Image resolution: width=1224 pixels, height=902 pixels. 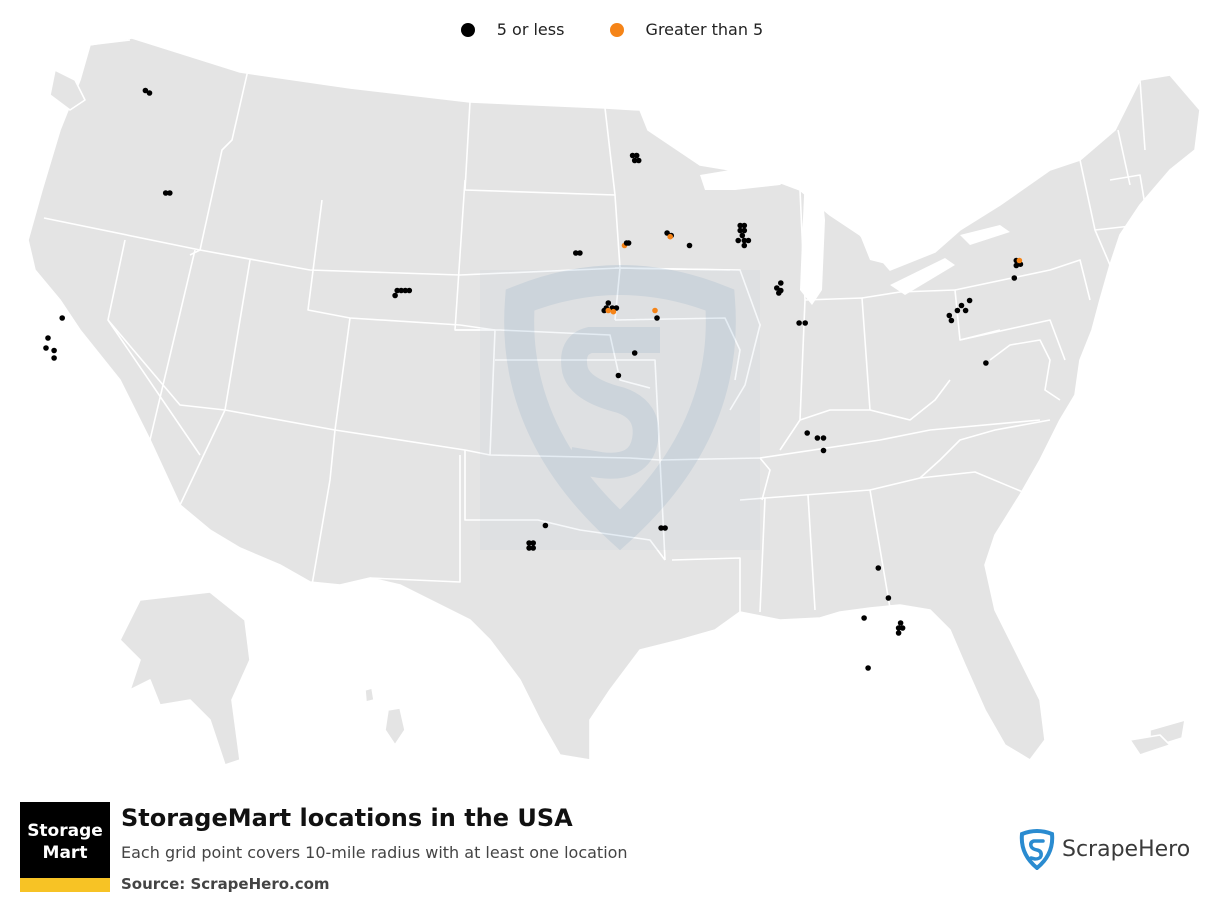 What do you see at coordinates (1126, 849) in the screenshot?
I see `brand-name: ScrapeHero` at bounding box center [1126, 849].